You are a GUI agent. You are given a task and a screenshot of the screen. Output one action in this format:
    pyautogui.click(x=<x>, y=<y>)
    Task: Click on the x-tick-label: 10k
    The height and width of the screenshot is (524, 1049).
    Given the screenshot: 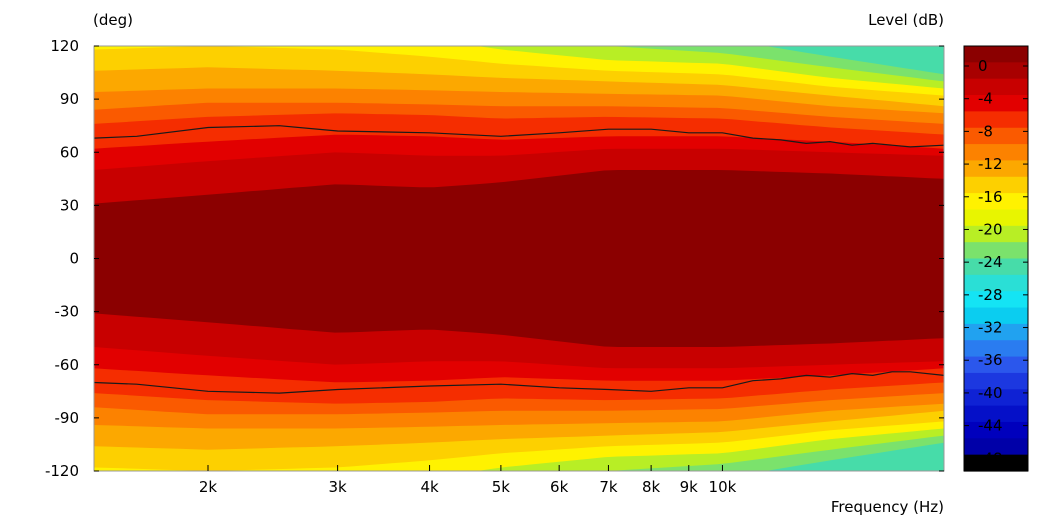 What is the action you would take?
    pyautogui.click(x=723, y=487)
    